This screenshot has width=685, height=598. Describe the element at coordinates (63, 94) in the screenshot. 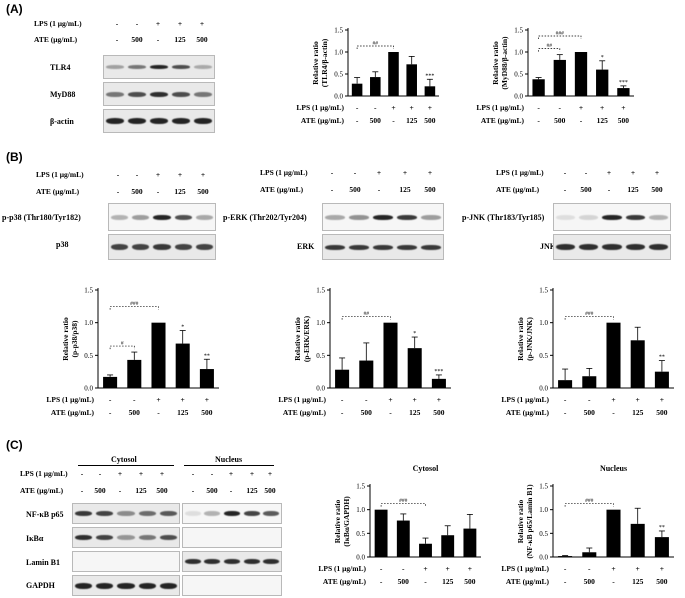

I see `blot-label-myd88: MyD88` at that location.